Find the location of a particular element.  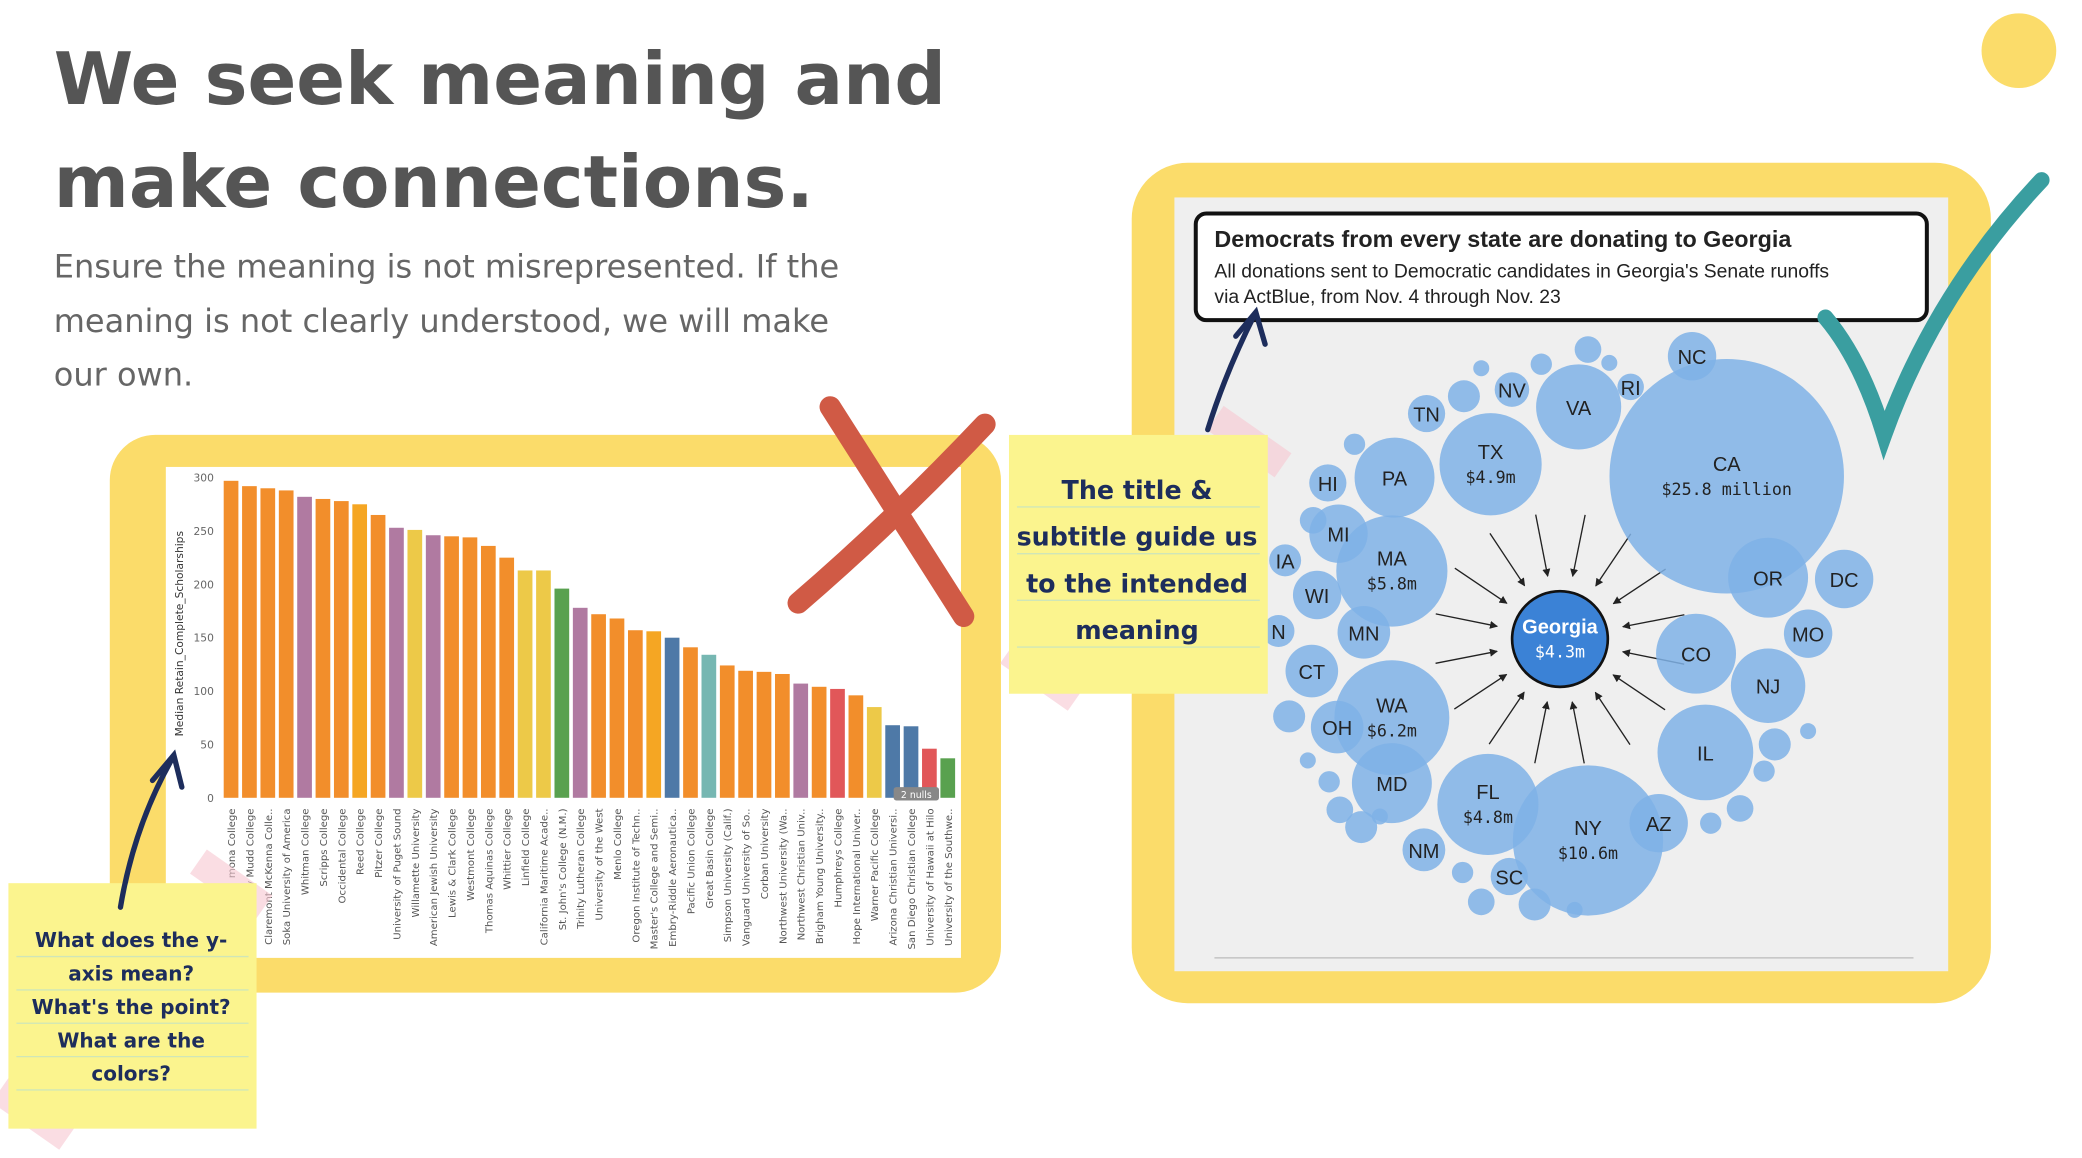

x-tick-label: Pacific Union College is located at coordinates (691, 861).